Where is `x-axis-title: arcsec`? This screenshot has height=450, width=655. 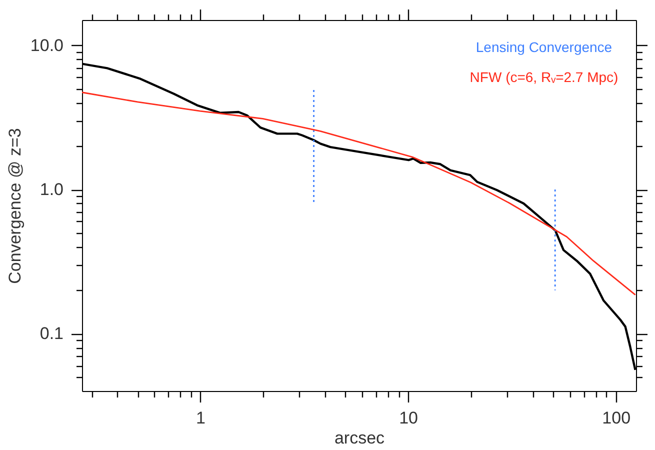
x-axis-title: arcsec is located at coordinates (360, 438).